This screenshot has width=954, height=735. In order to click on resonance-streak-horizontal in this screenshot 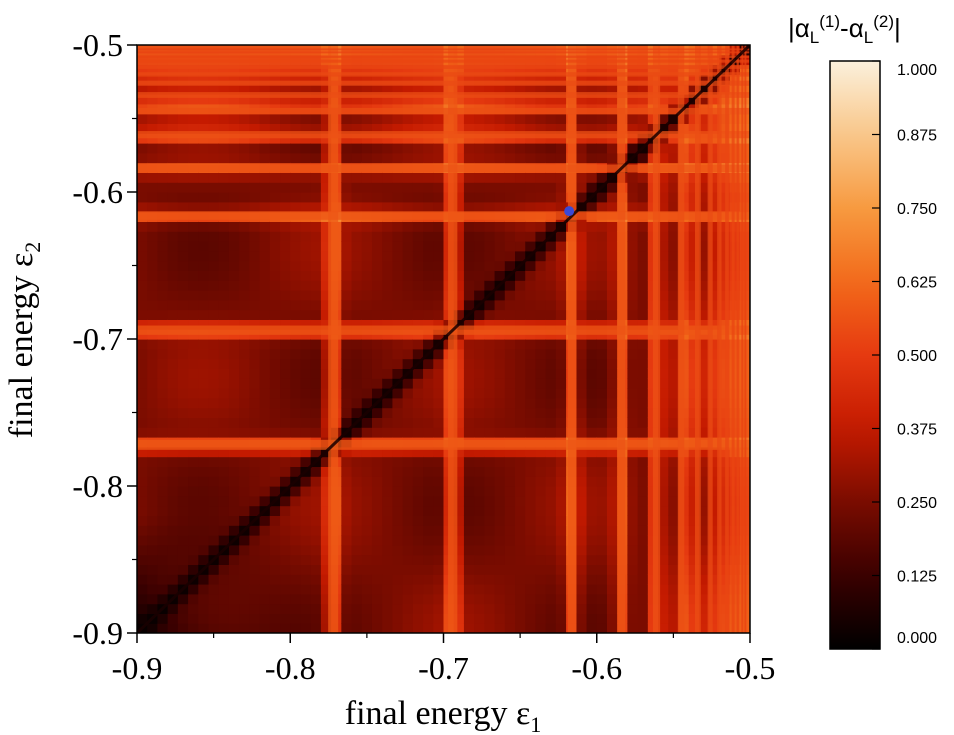, I will do `click(443, 56)`.